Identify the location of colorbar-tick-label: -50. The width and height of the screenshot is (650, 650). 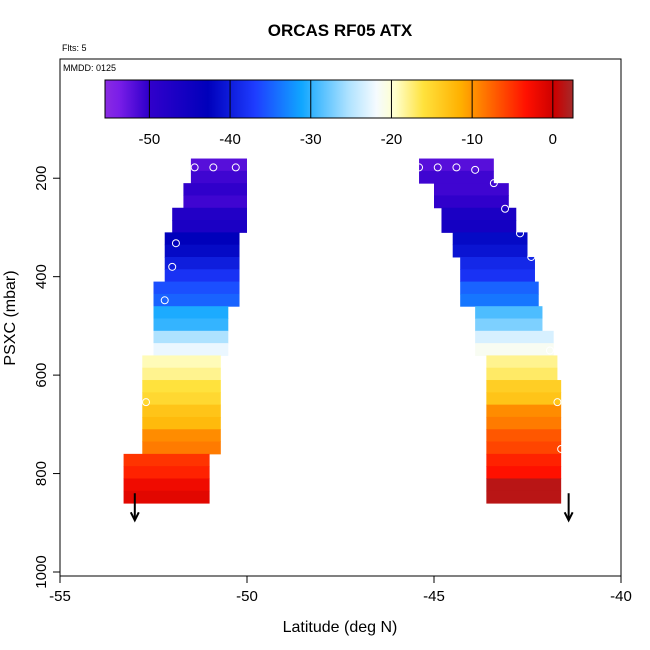
(150, 139).